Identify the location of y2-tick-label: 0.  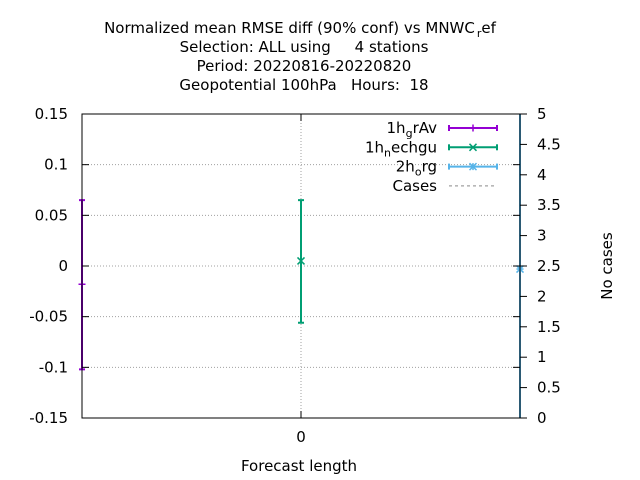
(542, 418).